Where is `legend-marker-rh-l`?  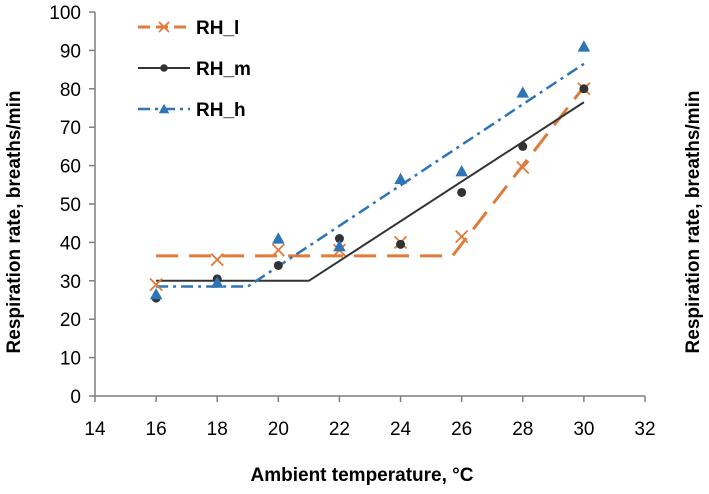 legend-marker-rh-l is located at coordinates (164, 27).